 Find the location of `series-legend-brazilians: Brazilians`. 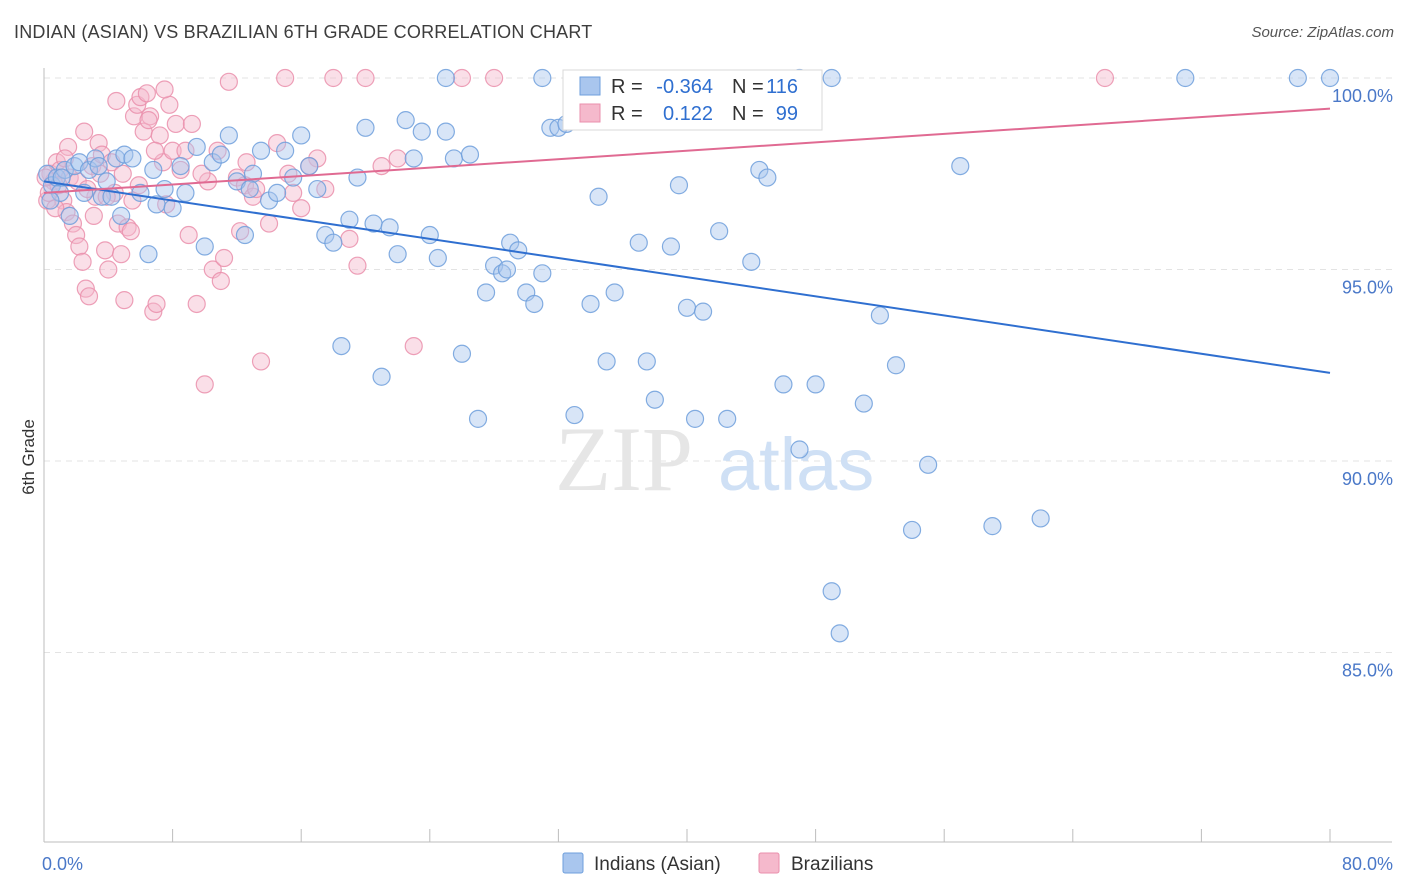

series-legend-brazilians: Brazilians is located at coordinates (832, 864).